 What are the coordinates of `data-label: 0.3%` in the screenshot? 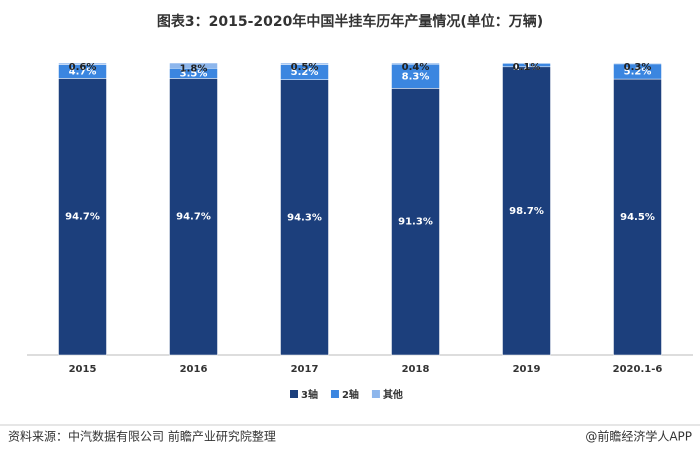 It's located at (638, 67).